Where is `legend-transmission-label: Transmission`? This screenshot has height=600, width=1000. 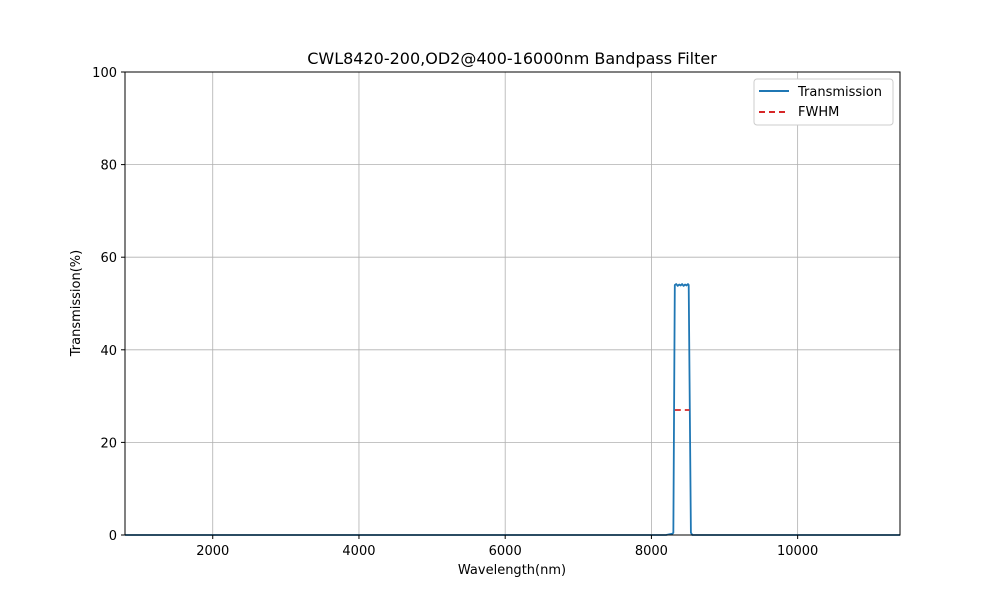 legend-transmission-label: Transmission is located at coordinates (839, 92).